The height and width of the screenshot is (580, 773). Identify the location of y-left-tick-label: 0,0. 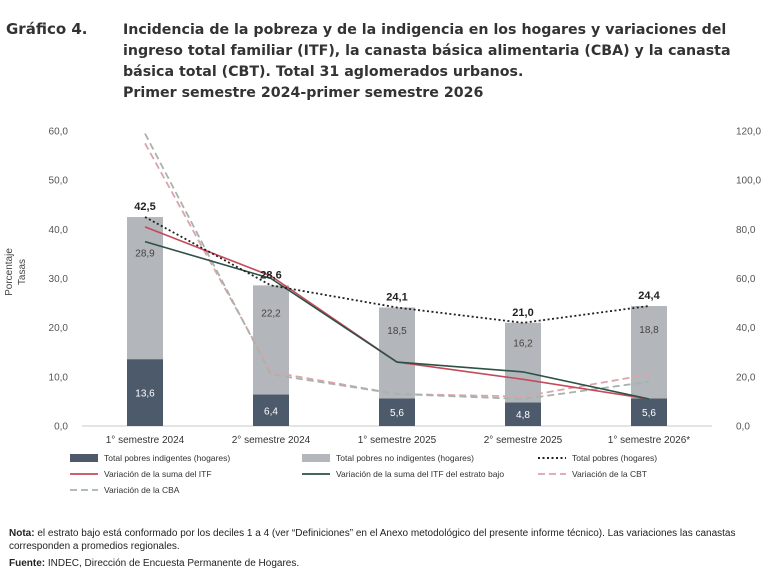
(61, 427).